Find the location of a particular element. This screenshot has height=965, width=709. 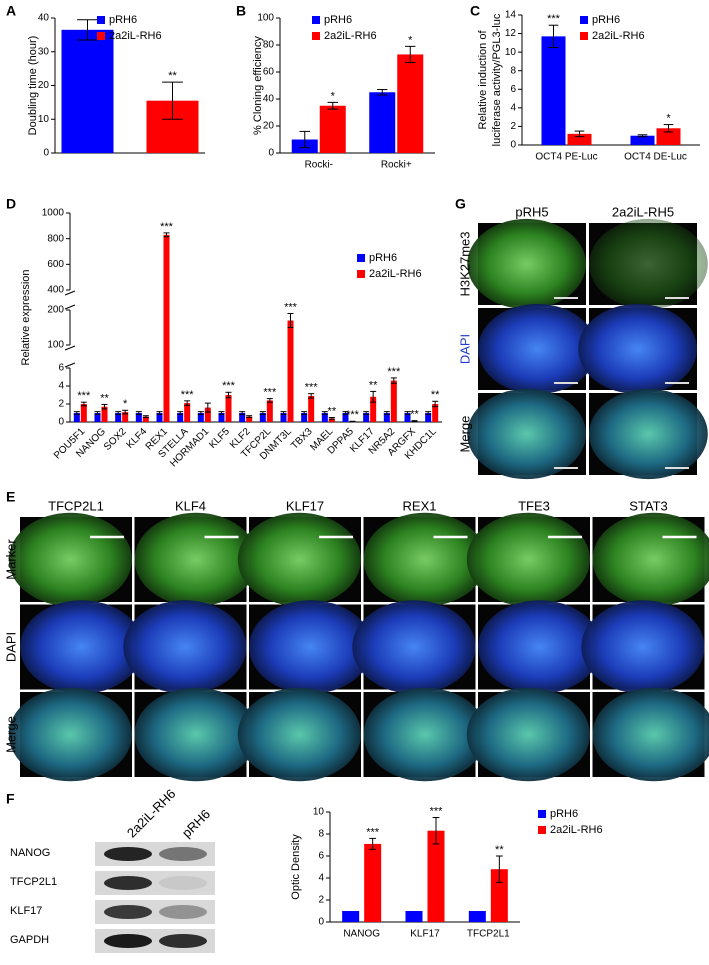

y-tick-label: 40 is located at coordinates (44, 18).